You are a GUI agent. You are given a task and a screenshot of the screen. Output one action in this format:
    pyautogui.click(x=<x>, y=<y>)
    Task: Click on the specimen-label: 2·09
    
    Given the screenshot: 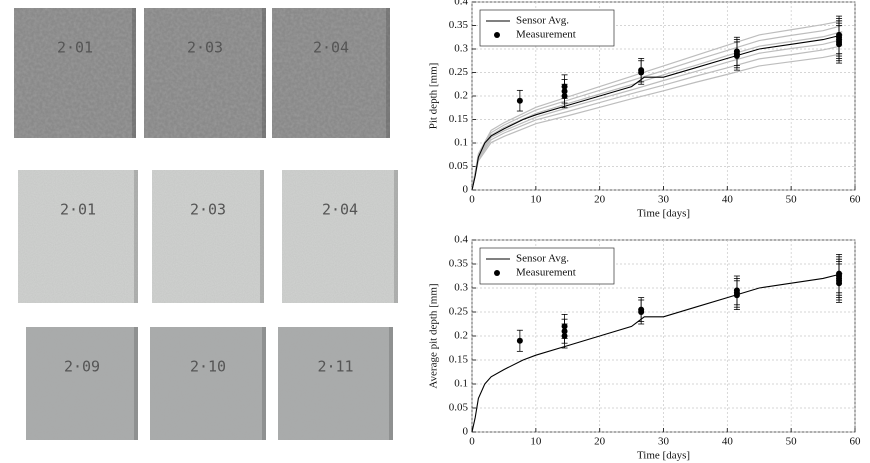 What is the action you would take?
    pyautogui.click(x=82, y=367)
    